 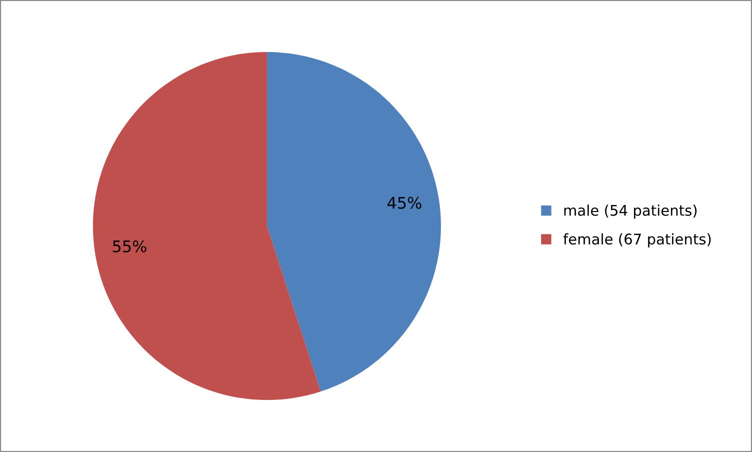 I want to click on legend-label: female (67 patients), so click(x=637, y=240).